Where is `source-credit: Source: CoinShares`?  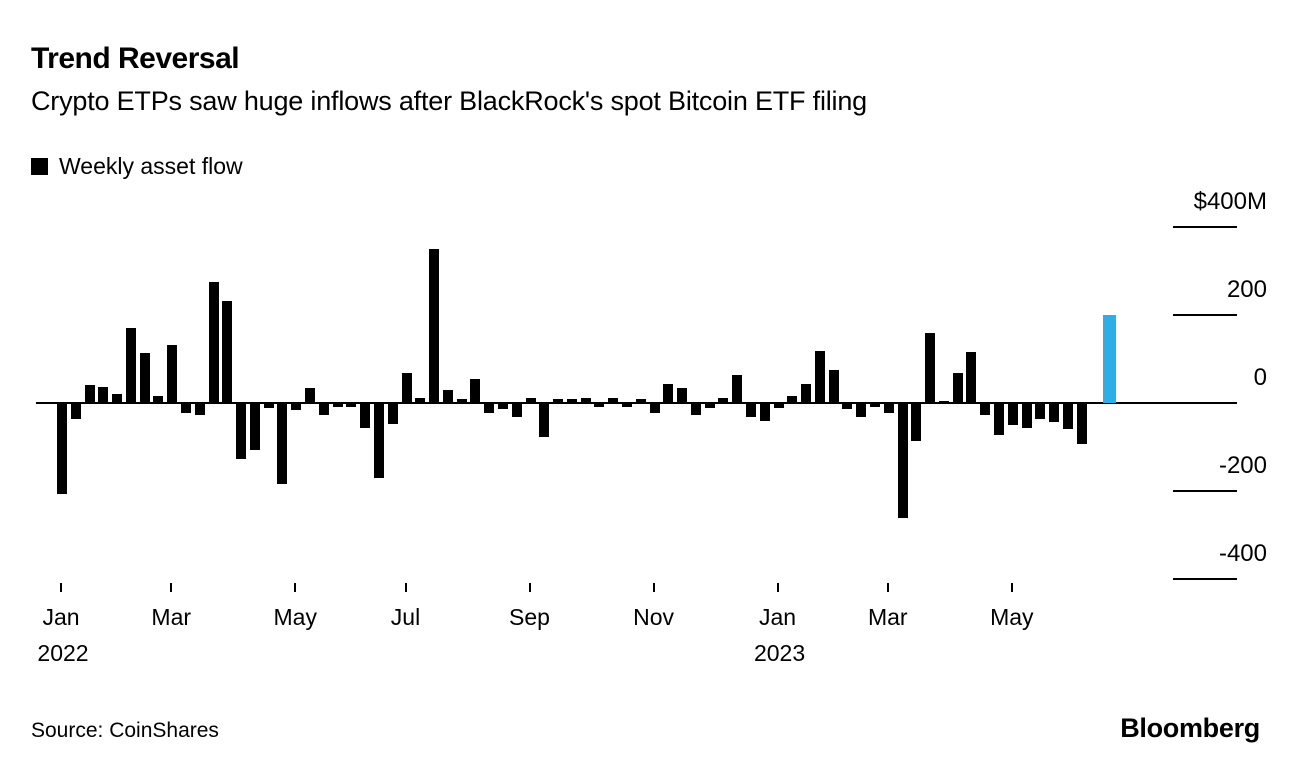 source-credit: Source: CoinShares is located at coordinates (125, 730).